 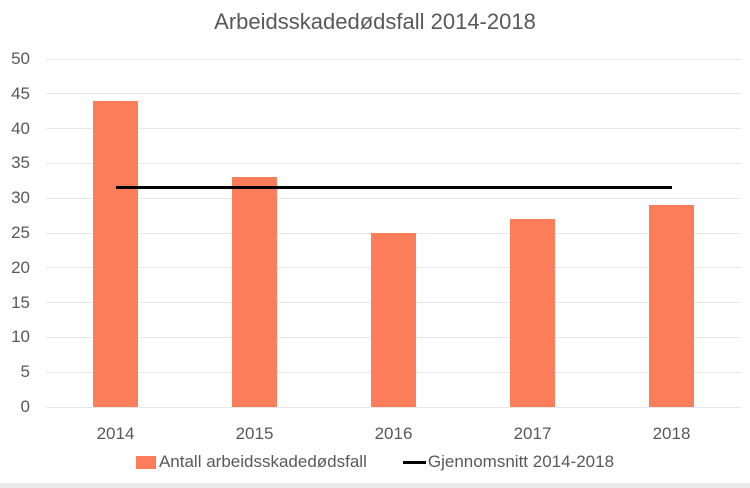 What do you see at coordinates (671, 433) in the screenshot?
I see `x-axis-tick-label-2018: 2018` at bounding box center [671, 433].